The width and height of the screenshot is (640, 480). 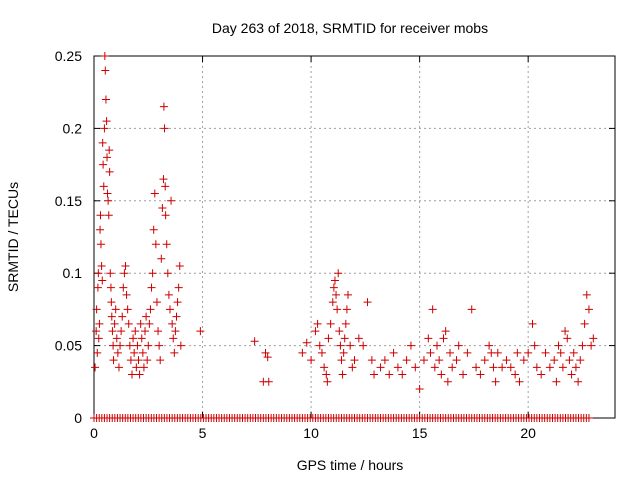 I want to click on y-tick-label: 0.15, so click(x=68, y=201).